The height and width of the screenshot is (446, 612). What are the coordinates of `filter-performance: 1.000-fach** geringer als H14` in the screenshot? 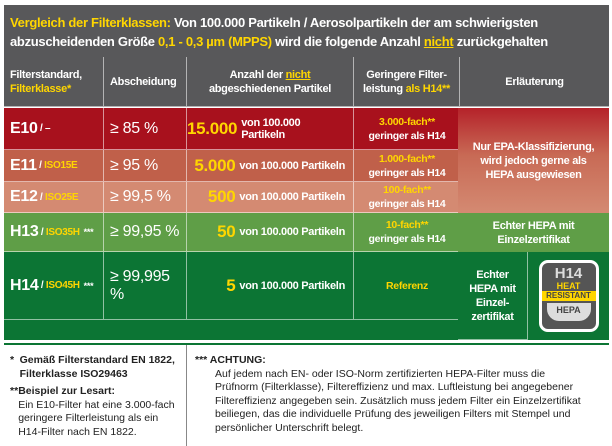 It's located at (407, 166).